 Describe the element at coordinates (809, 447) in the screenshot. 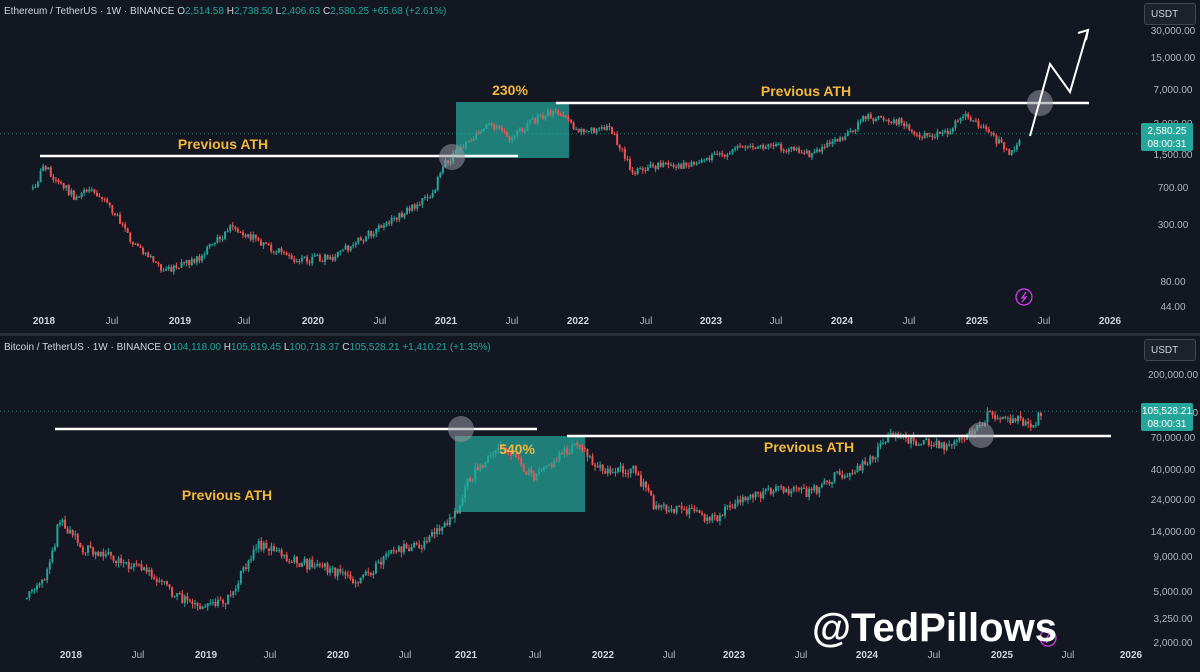

I see `btc-ath-label: Previous ATH` at that location.